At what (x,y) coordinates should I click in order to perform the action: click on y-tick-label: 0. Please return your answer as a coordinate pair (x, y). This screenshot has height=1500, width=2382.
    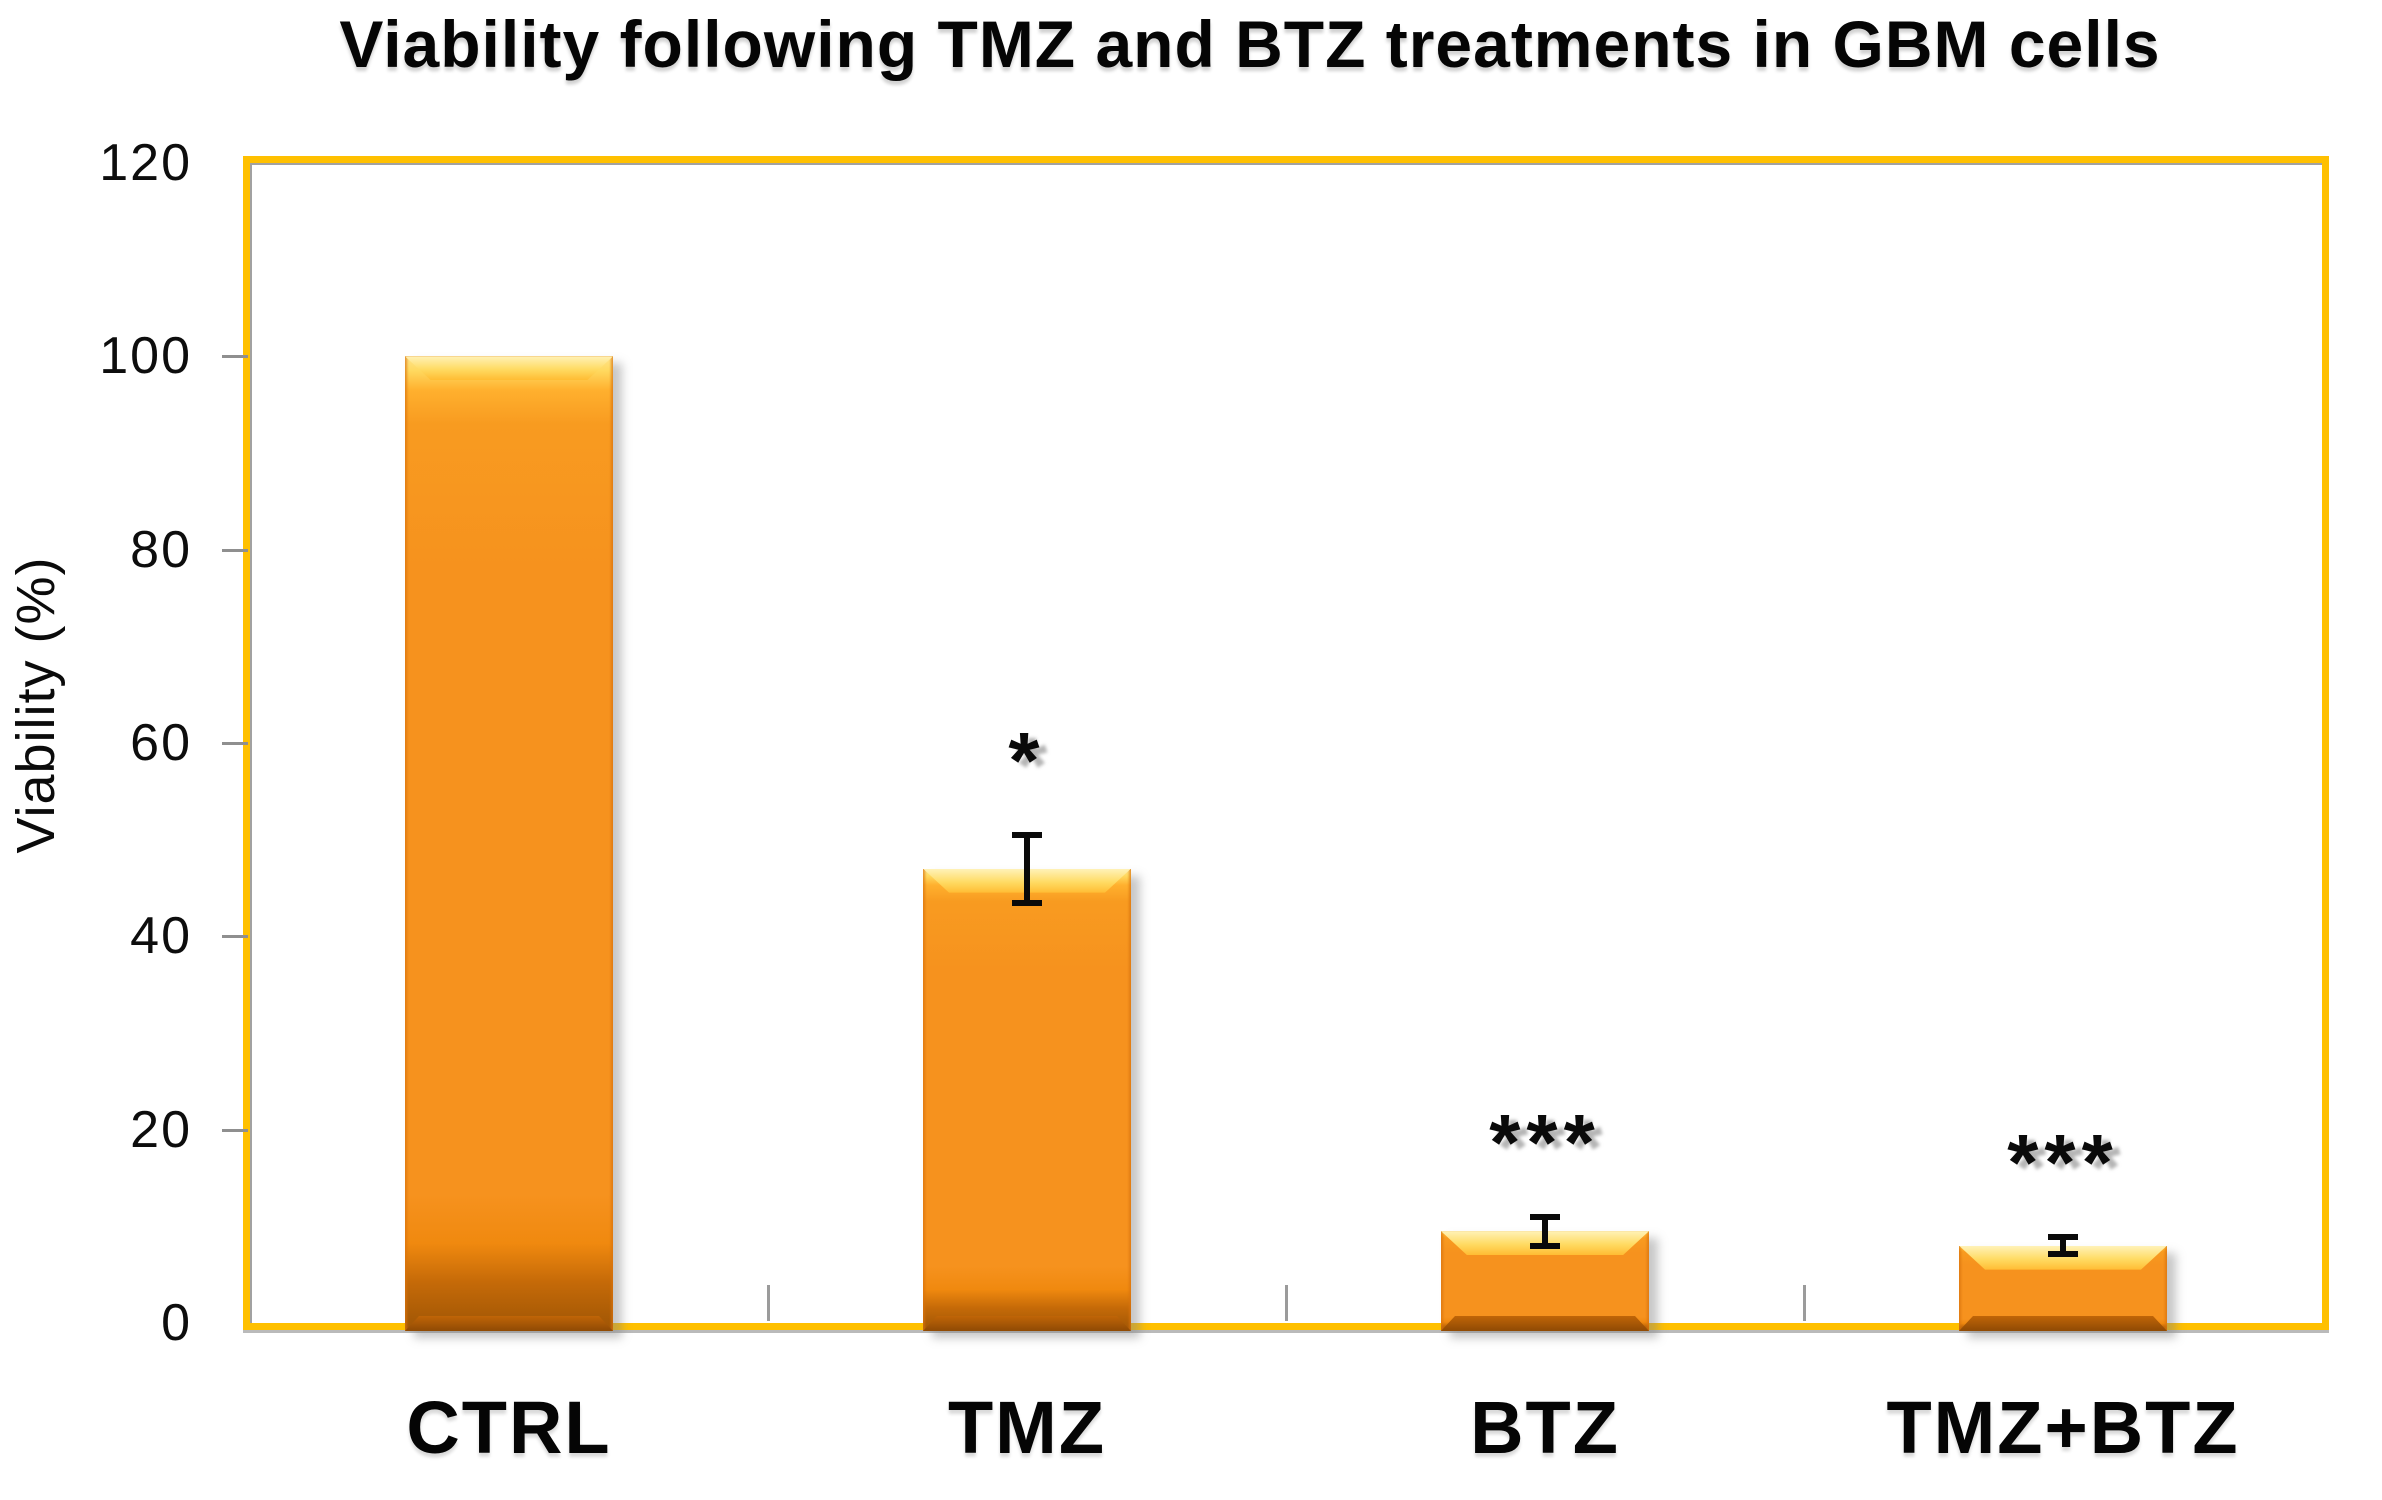
    Looking at the image, I should click on (176, 1323).